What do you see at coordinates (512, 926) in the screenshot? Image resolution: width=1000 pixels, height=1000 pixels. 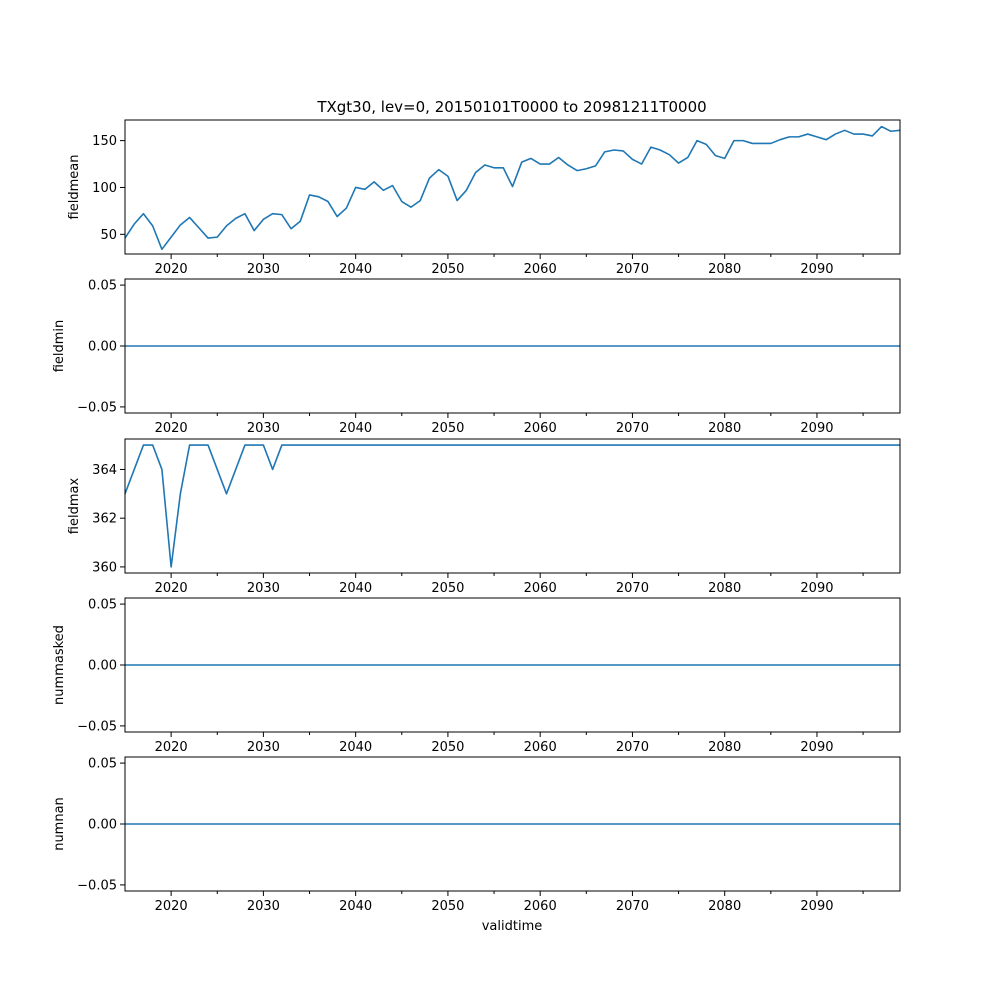 I see `x-axis-label: validtime` at bounding box center [512, 926].